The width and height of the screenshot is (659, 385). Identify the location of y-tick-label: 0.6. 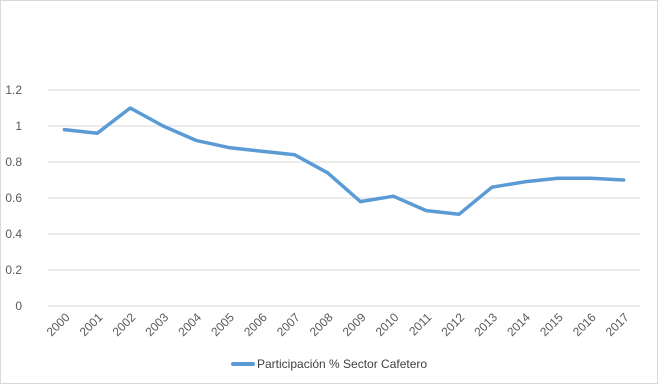
(13, 198).